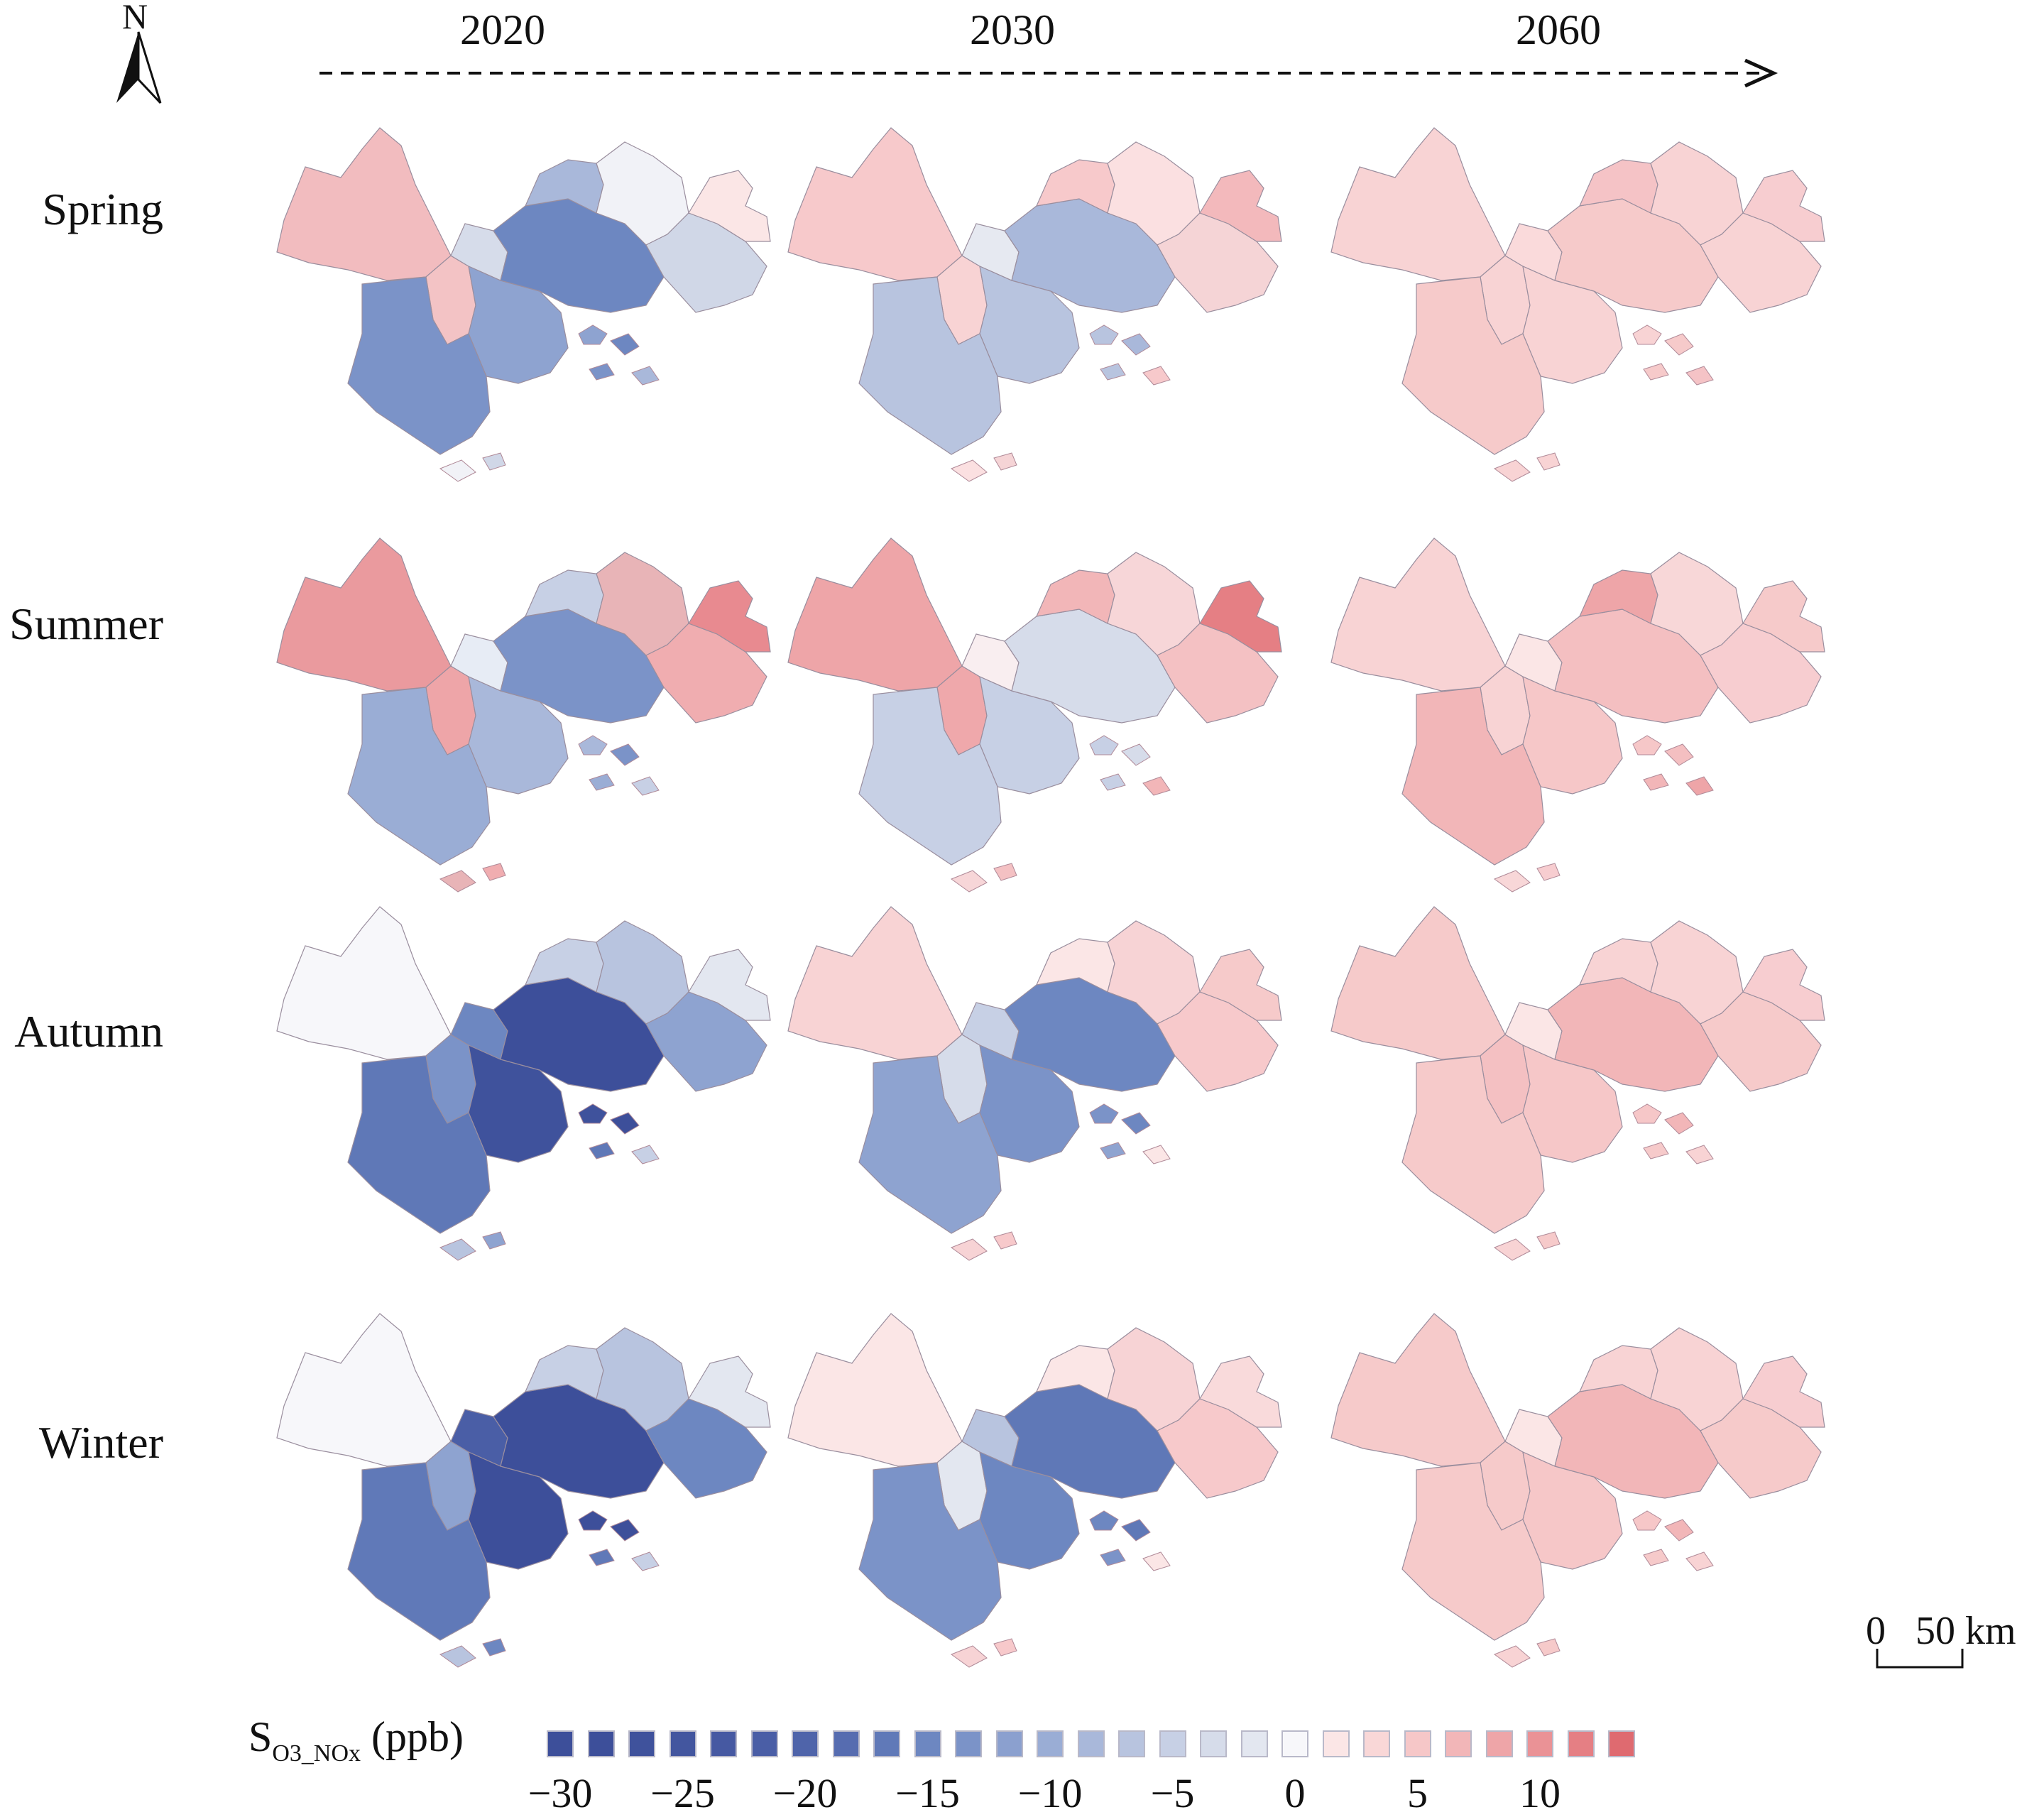 This screenshot has height=1817, width=2044. Describe the element at coordinates (1577, 715) in the screenshot. I see `map-panel-summer-2060` at that location.